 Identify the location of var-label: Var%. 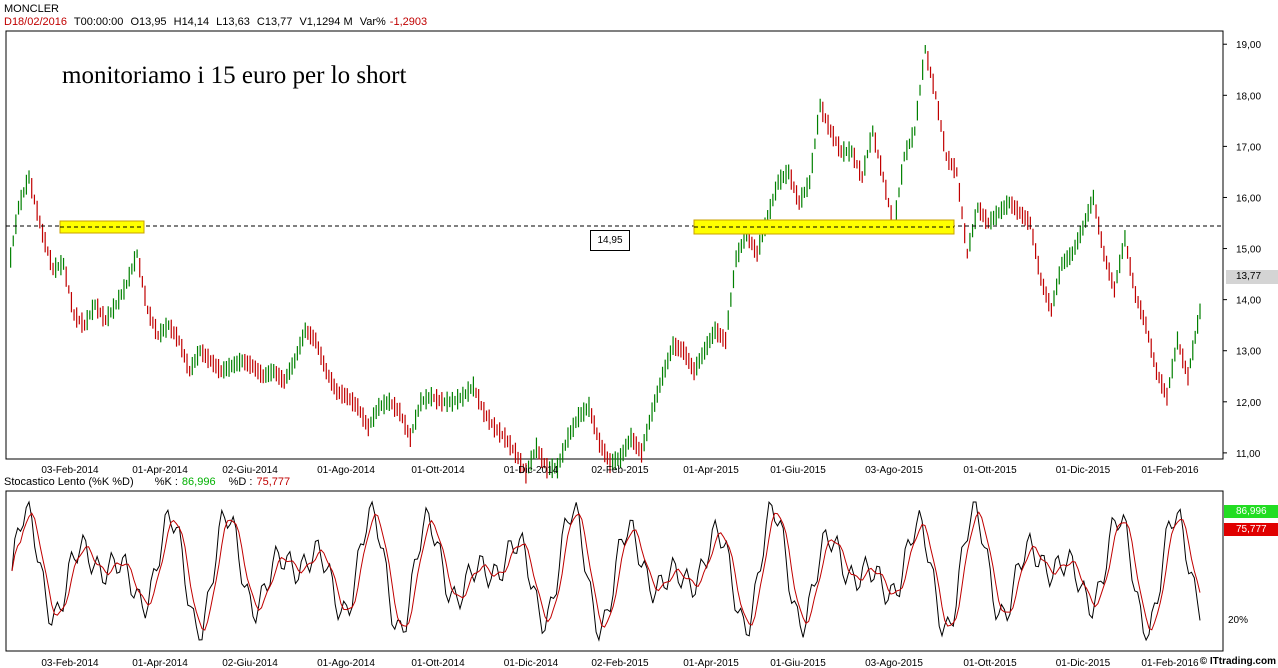
(372, 22).